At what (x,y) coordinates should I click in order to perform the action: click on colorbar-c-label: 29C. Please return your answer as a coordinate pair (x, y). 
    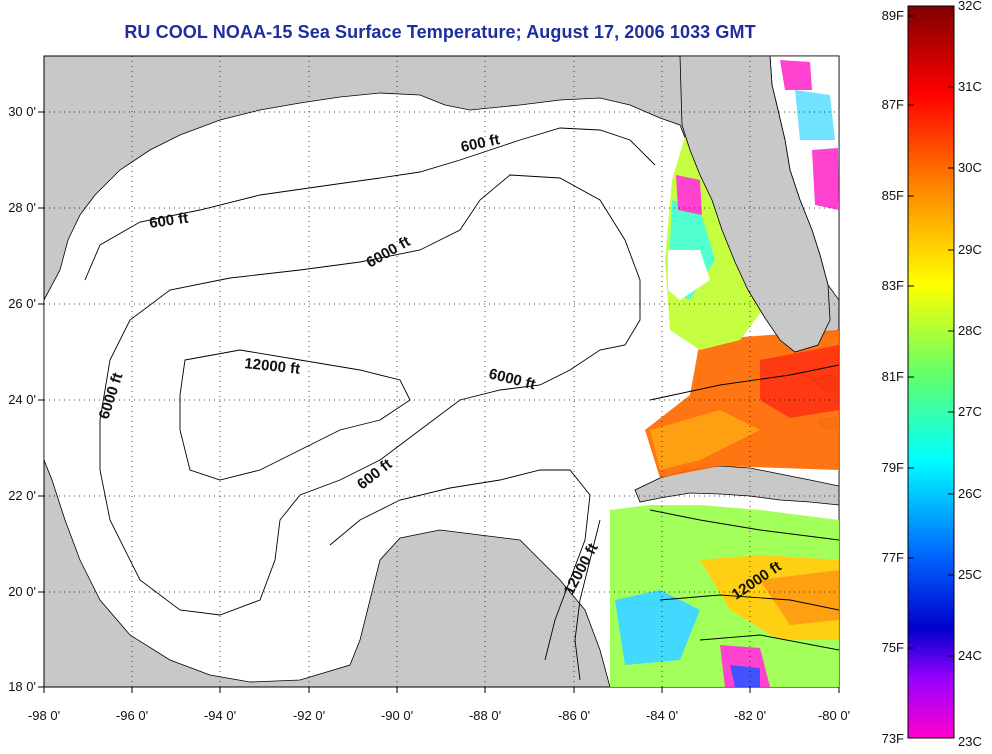
    Looking at the image, I should click on (970, 249).